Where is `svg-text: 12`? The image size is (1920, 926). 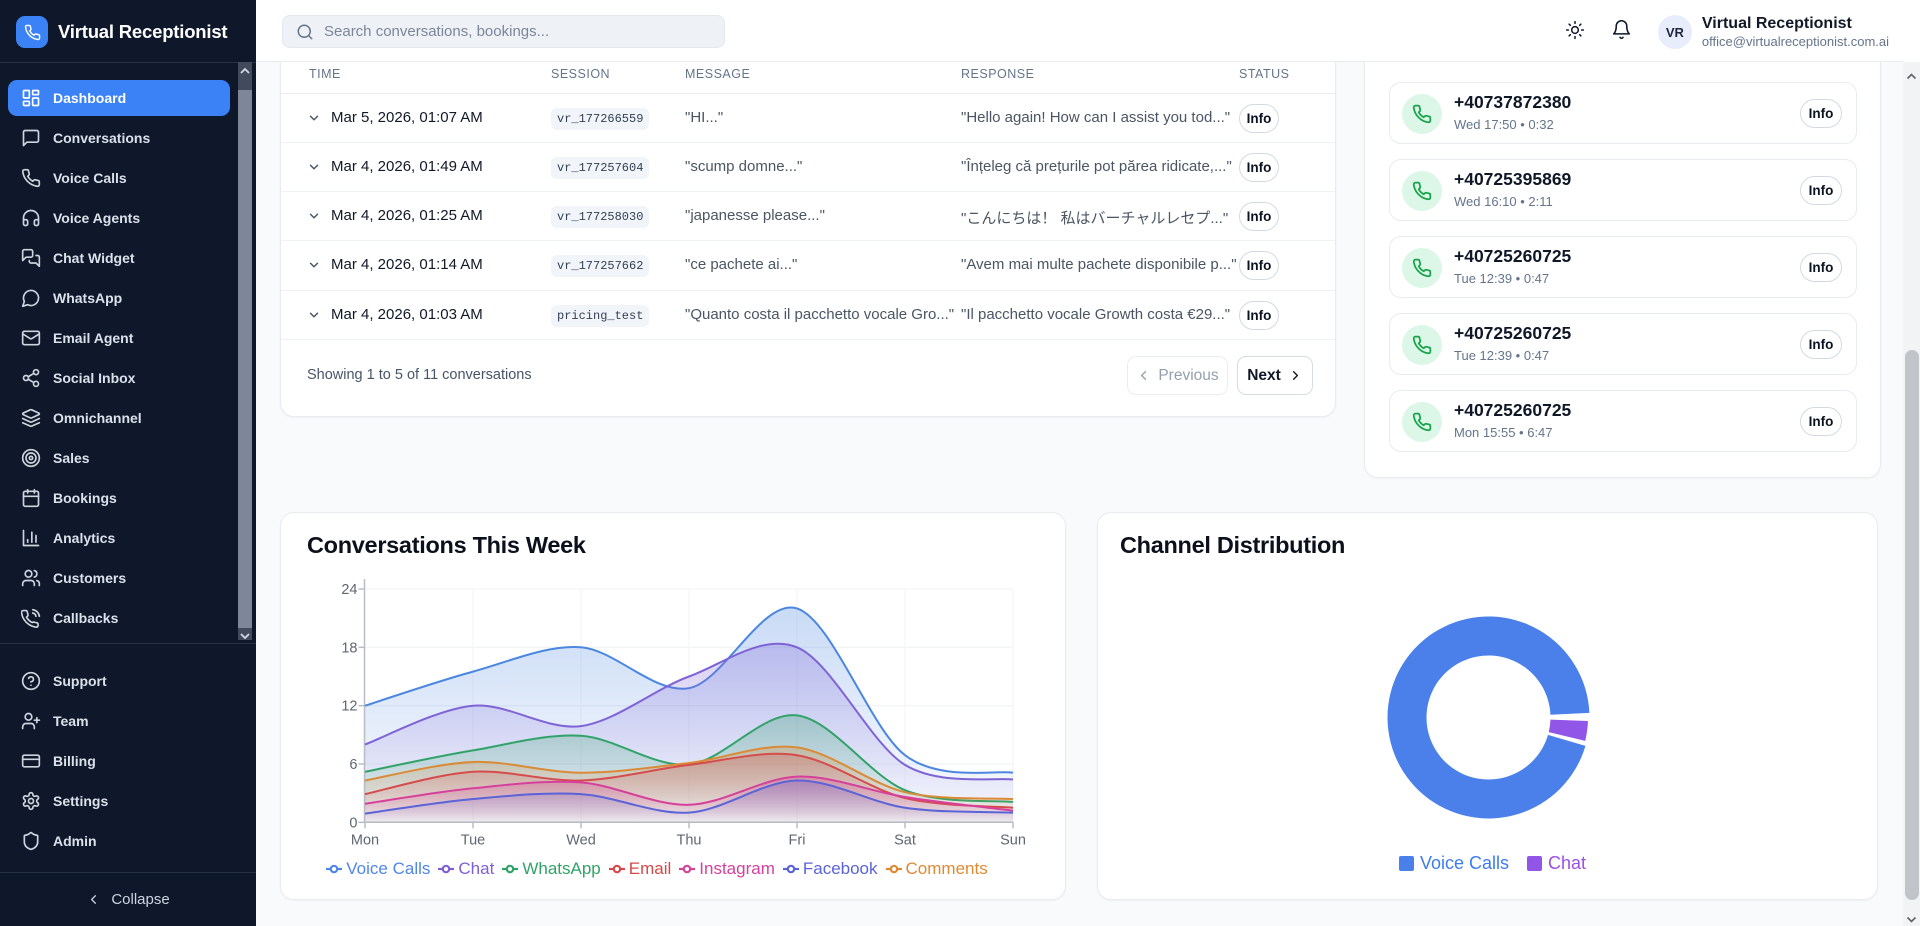
svg-text: 12 is located at coordinates (349, 707).